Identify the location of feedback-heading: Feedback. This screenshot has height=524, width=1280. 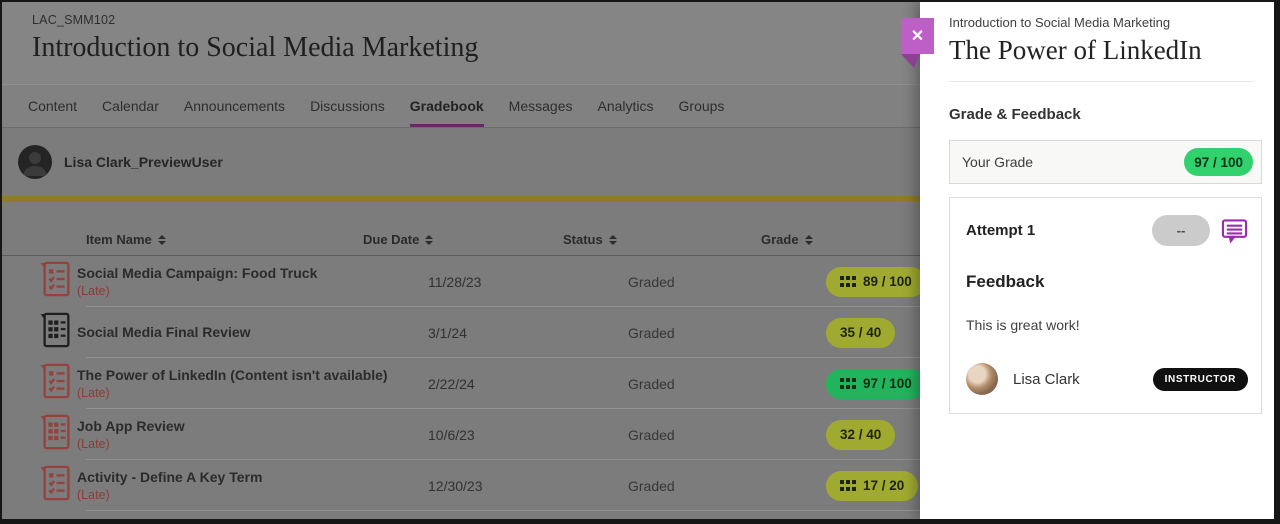
(1005, 281).